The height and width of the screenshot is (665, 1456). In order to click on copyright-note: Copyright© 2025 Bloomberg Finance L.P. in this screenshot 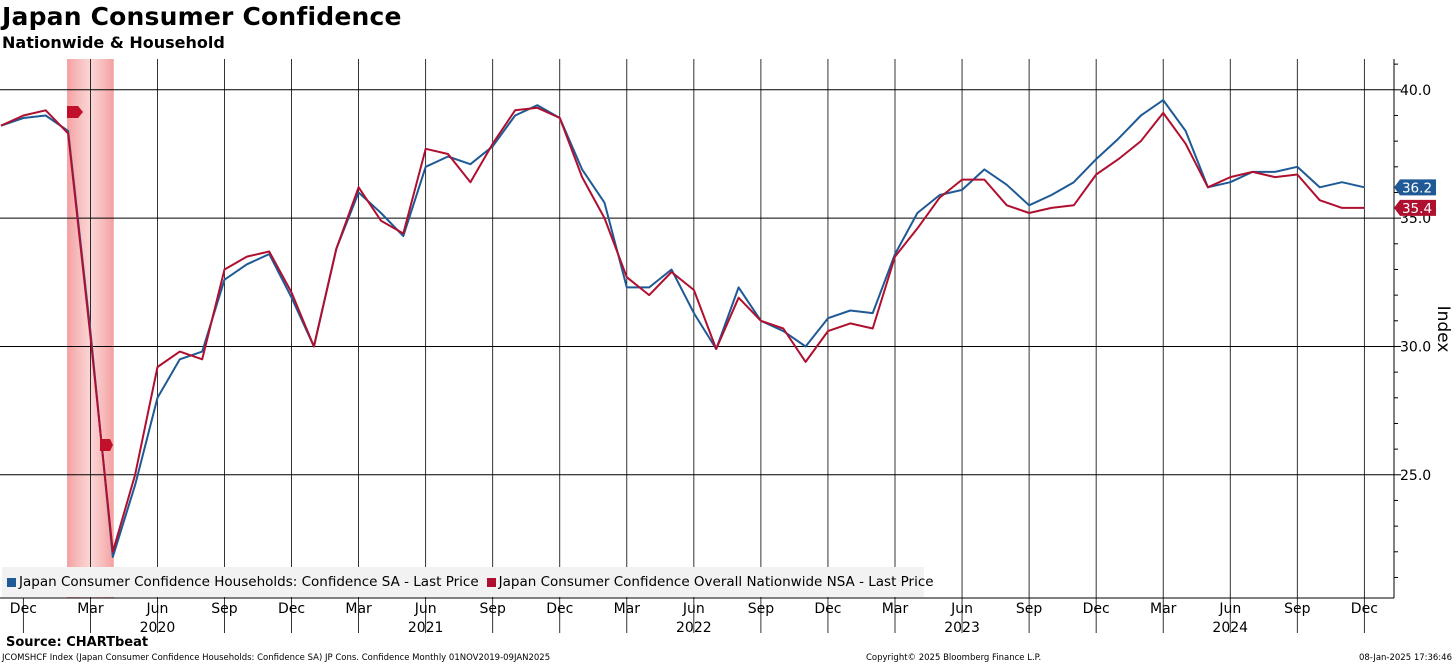, I will do `click(954, 658)`.